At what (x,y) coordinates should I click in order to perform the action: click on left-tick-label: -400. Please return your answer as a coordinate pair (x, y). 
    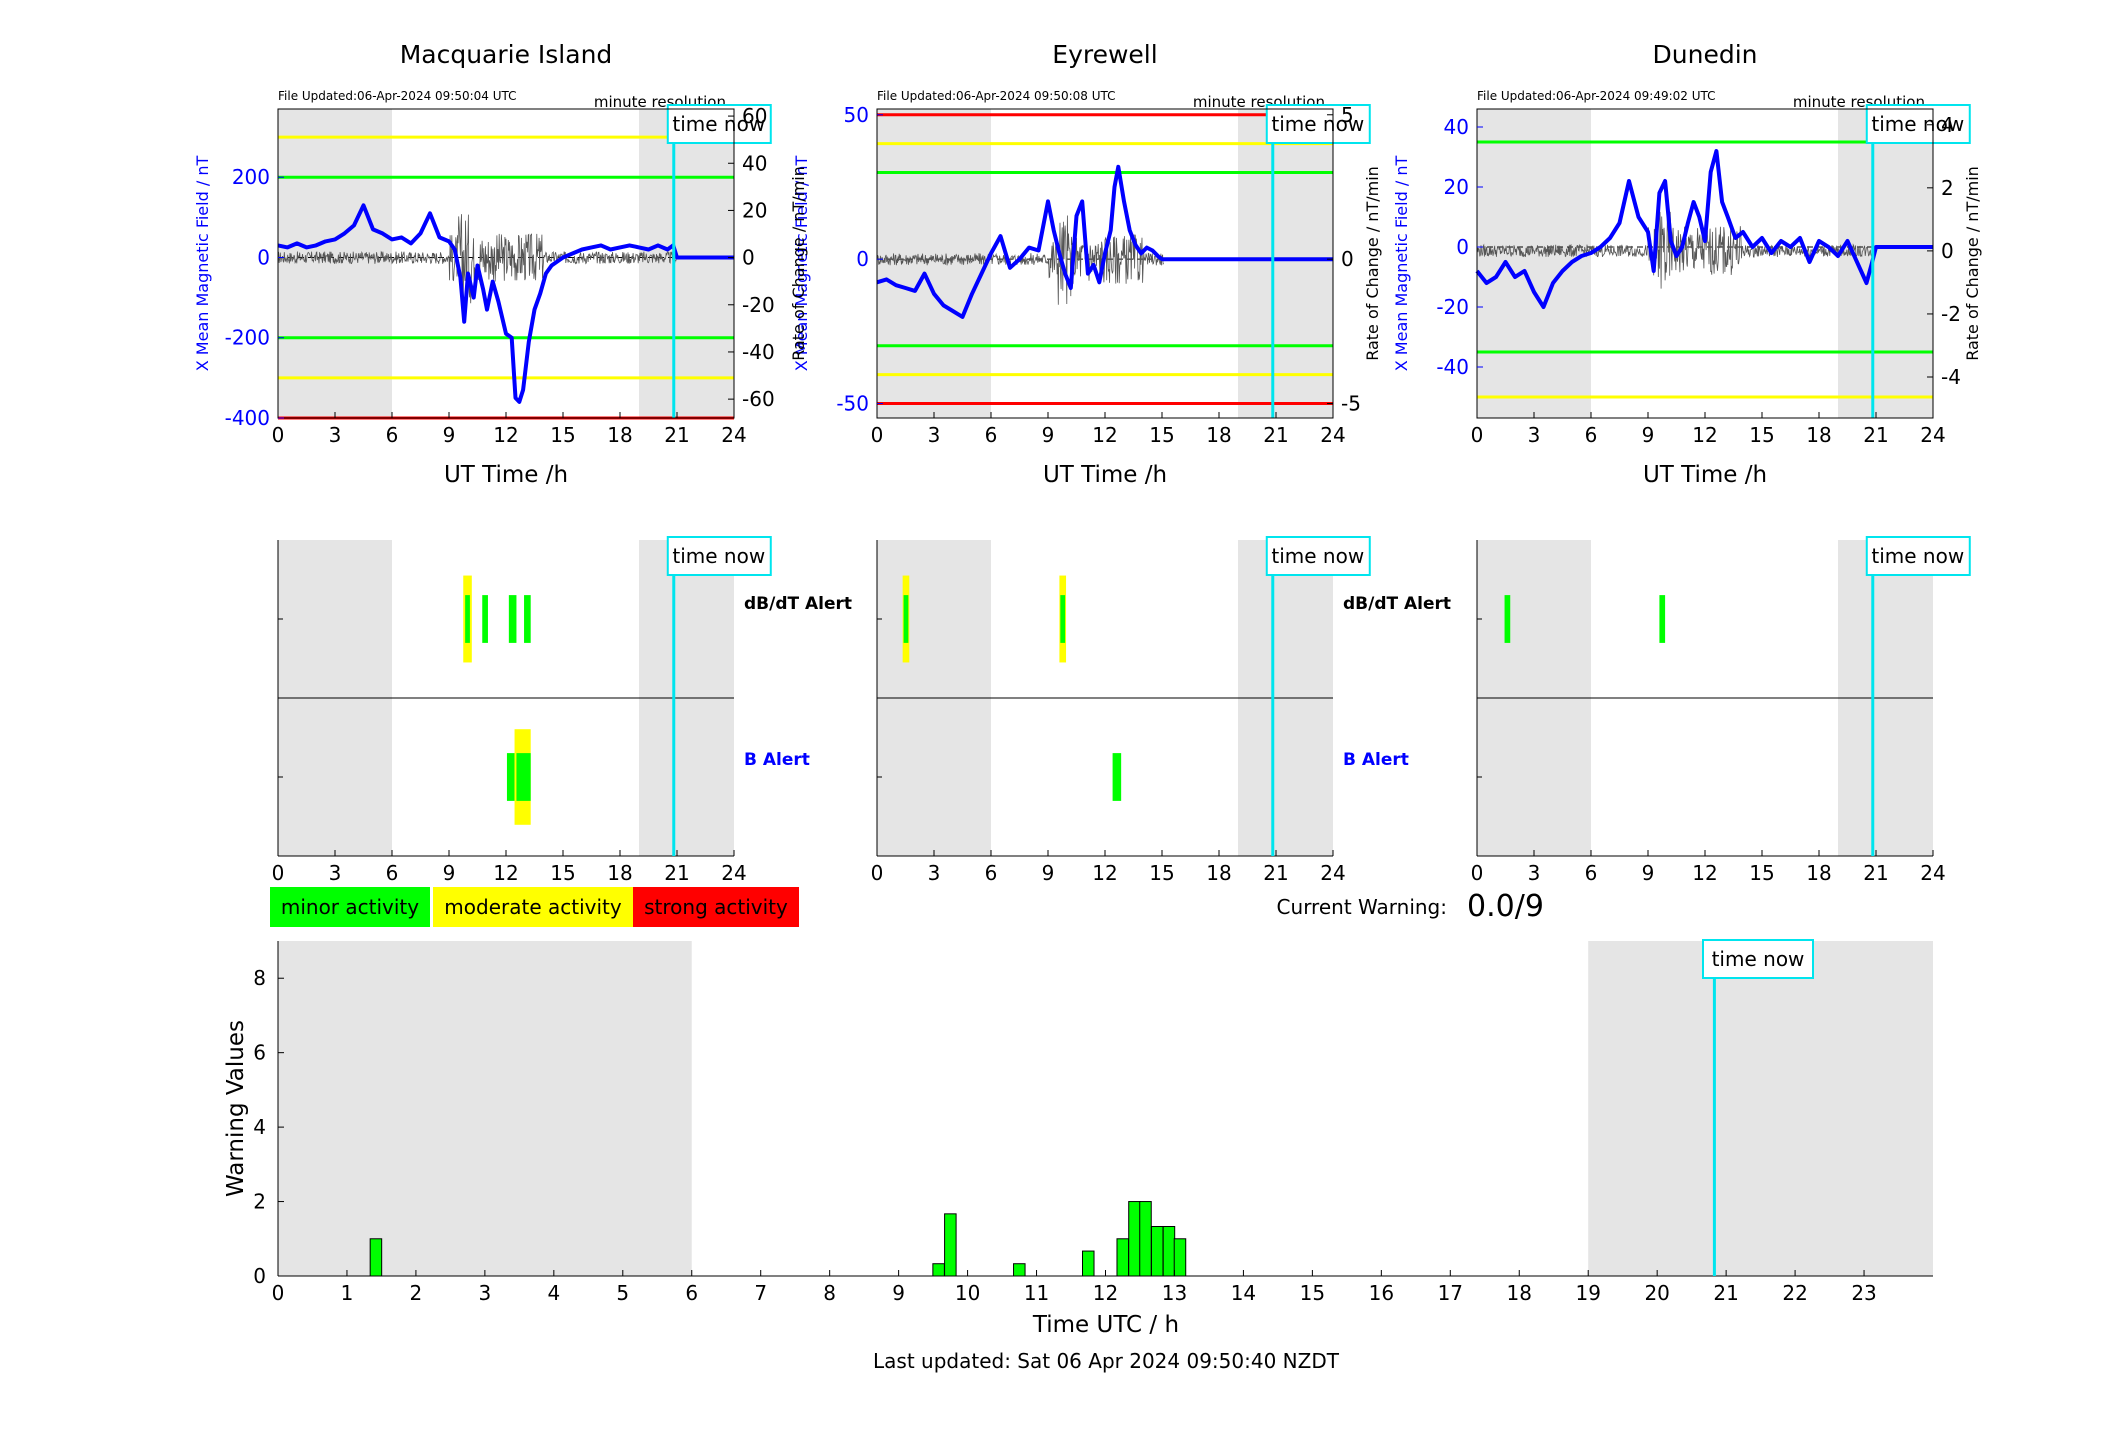
    Looking at the image, I should click on (247, 418).